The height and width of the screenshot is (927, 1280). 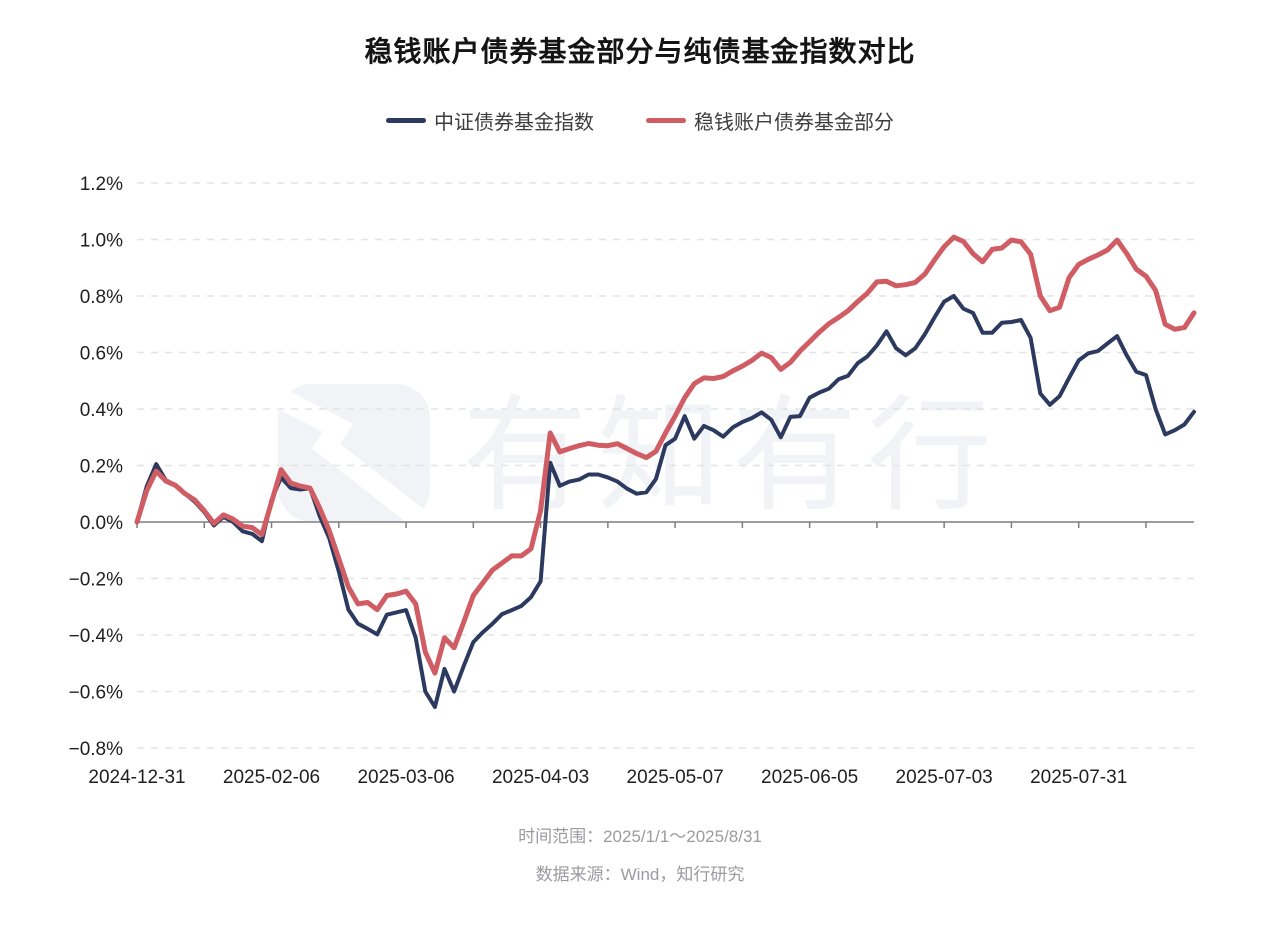 I want to click on legend-label-stable-money-bond-portion: 稳钱账户债券基金部分, so click(x=794, y=123).